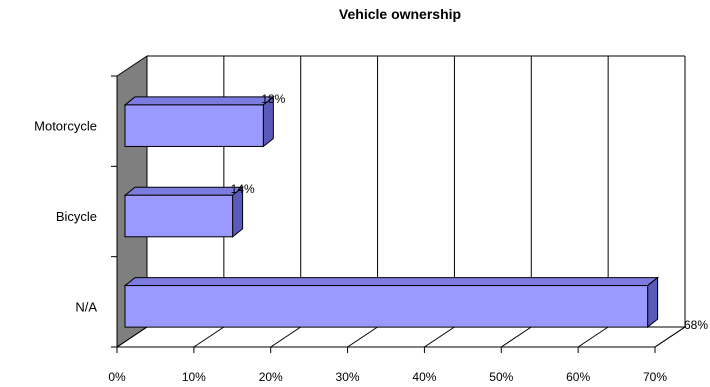 Image resolution: width=710 pixels, height=387 pixels. I want to click on x-tick-label: 50%, so click(501, 377).